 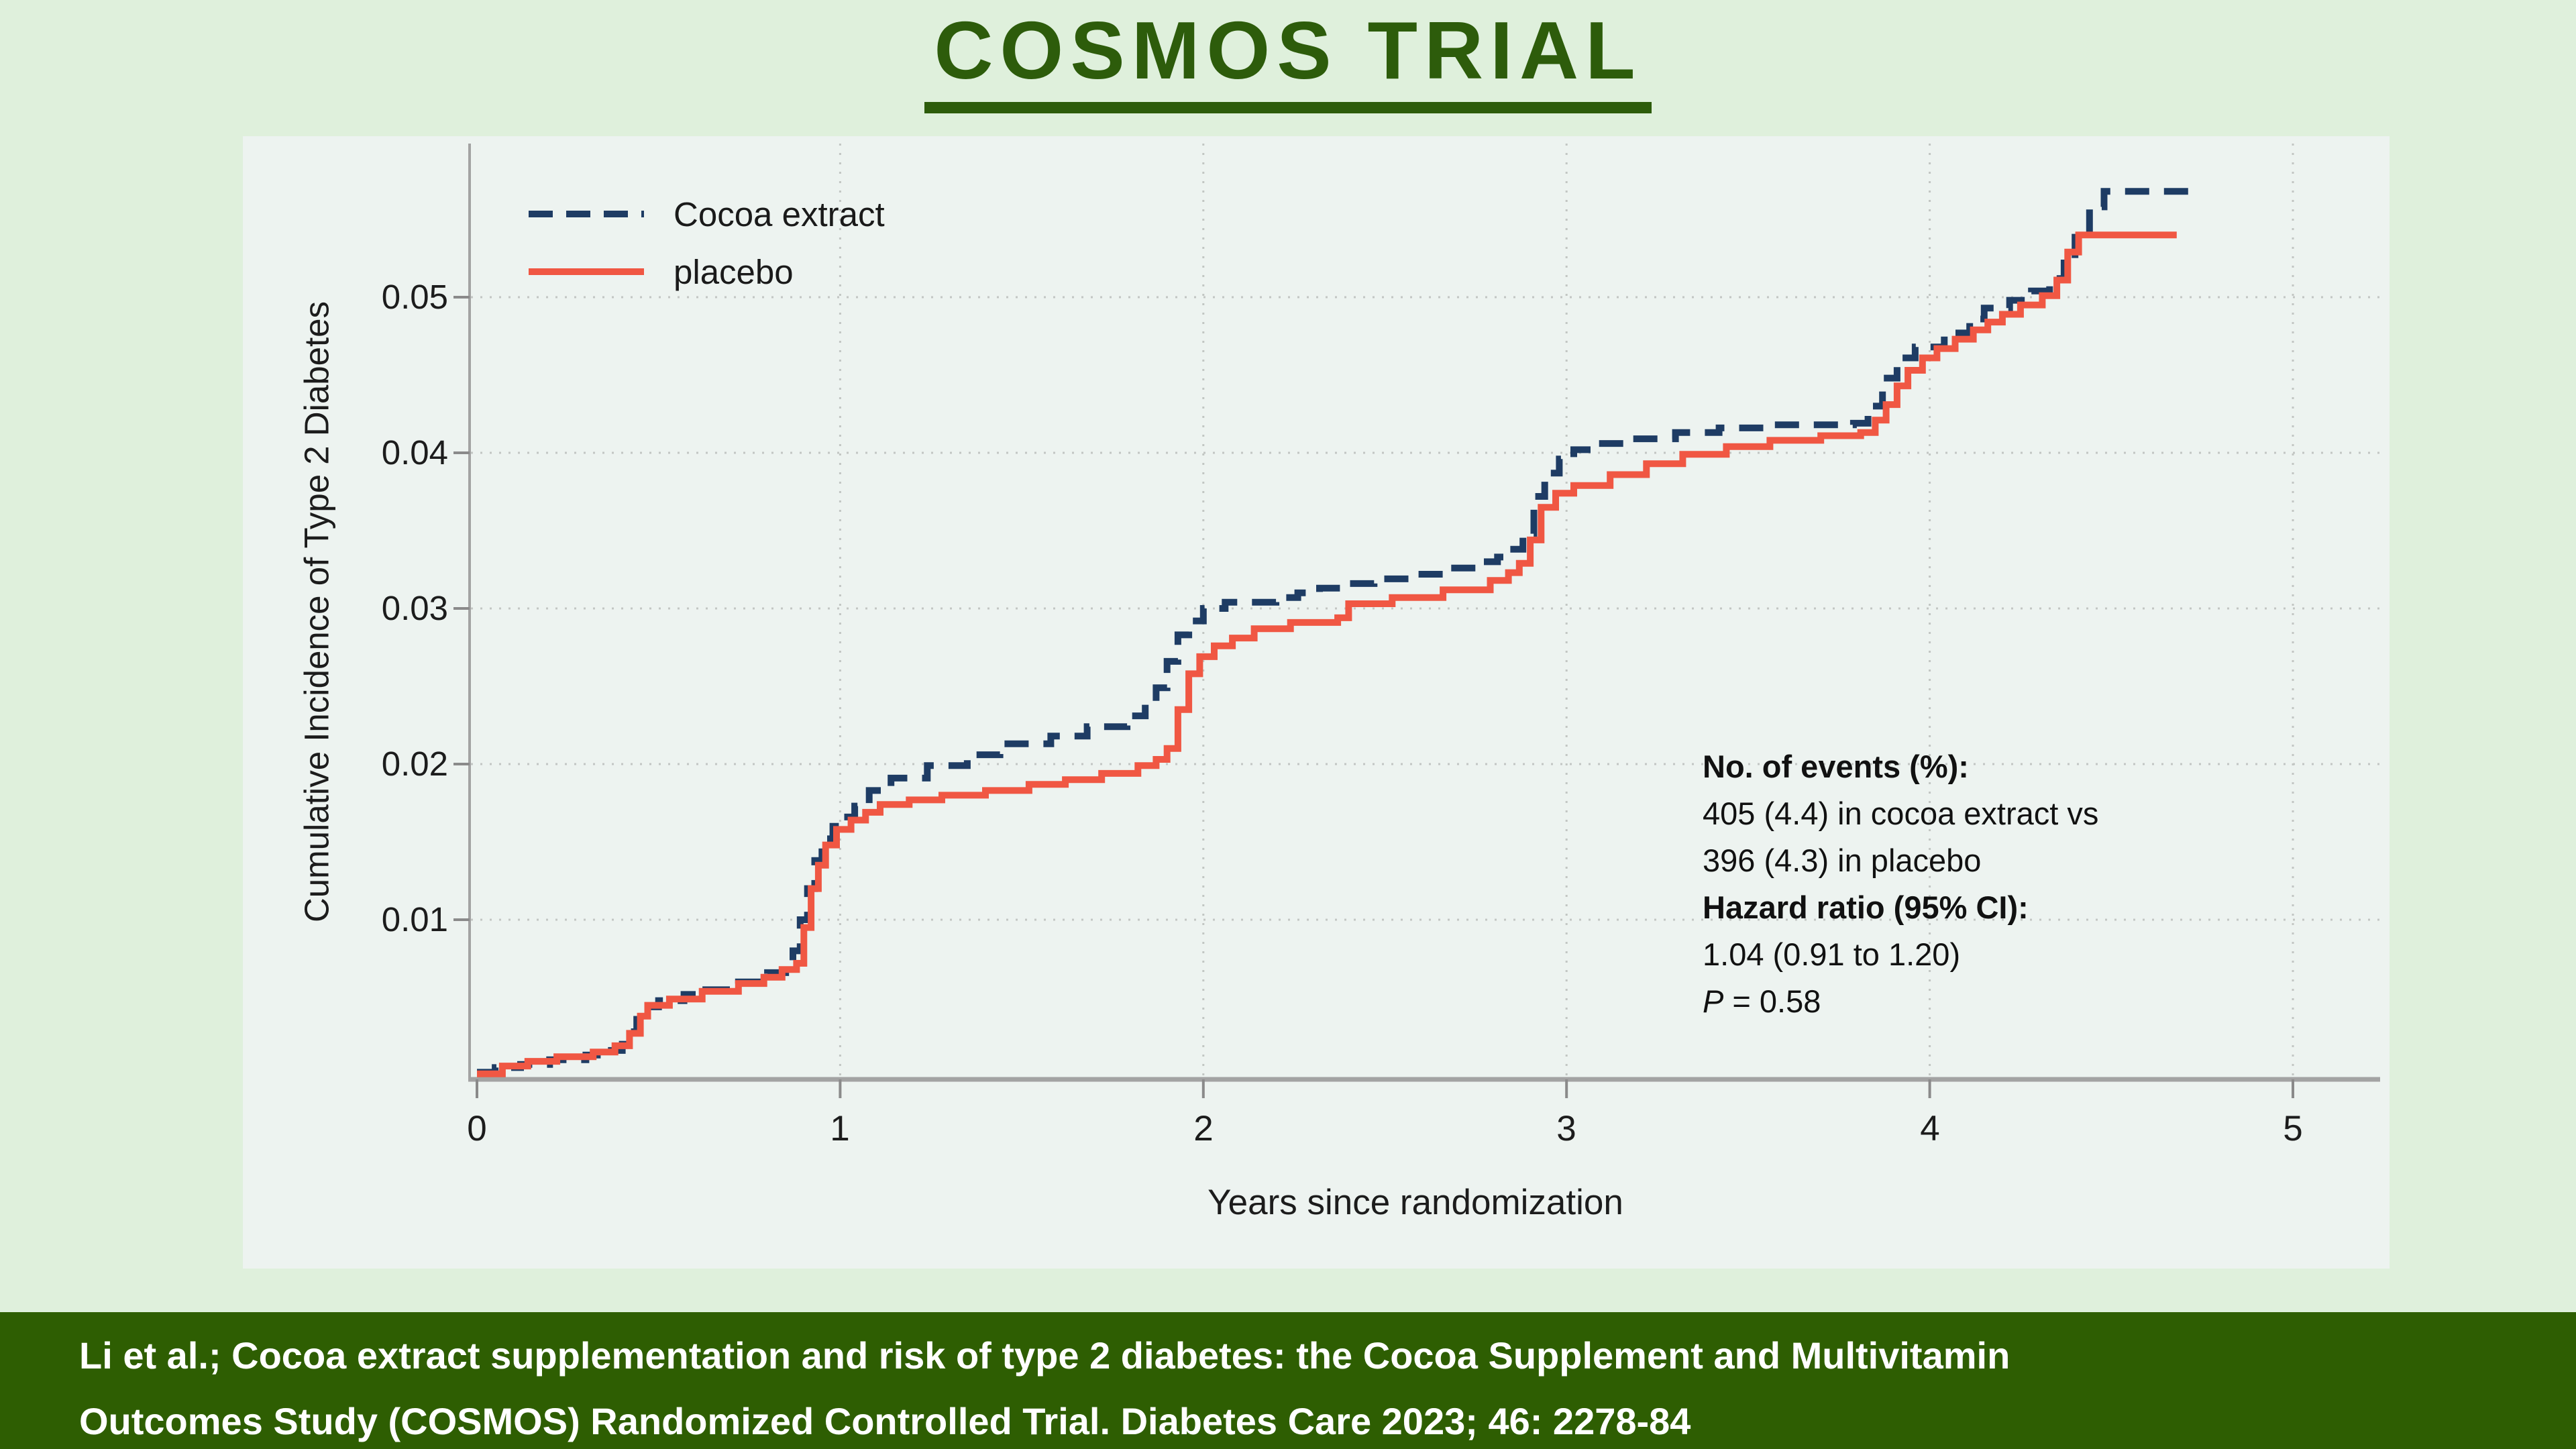 What do you see at coordinates (840, 1128) in the screenshot?
I see `x-tick-label-1: 1` at bounding box center [840, 1128].